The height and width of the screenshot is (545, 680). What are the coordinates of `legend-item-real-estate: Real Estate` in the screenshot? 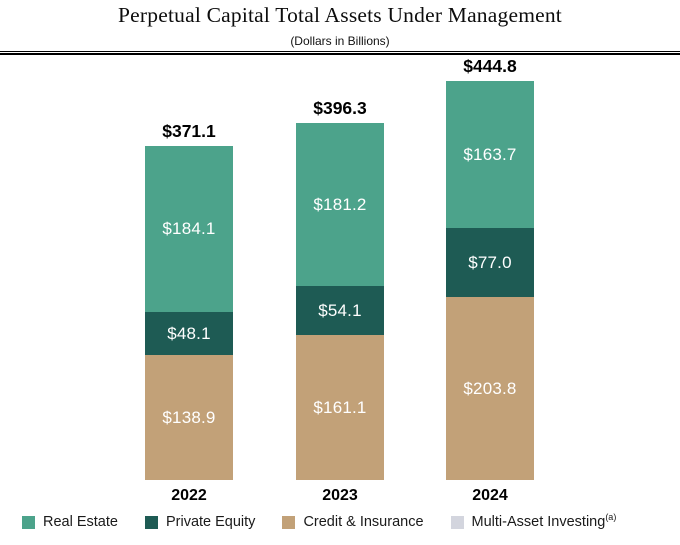 It's located at (70, 522).